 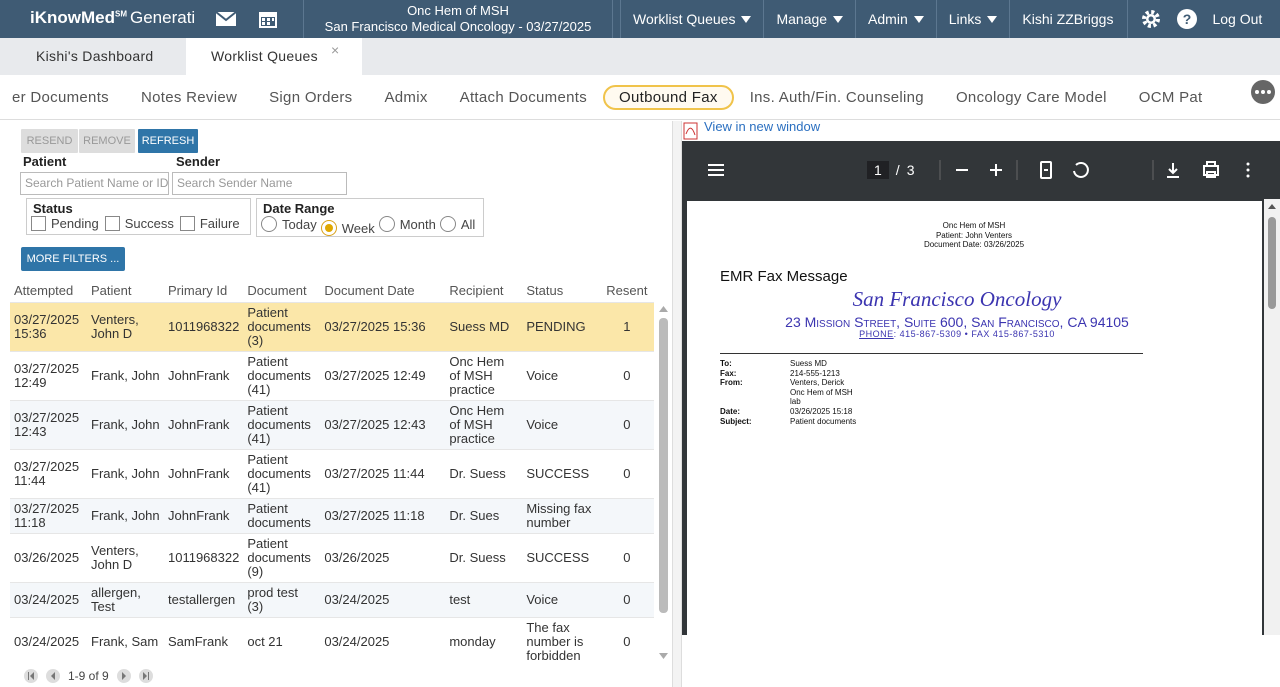 What do you see at coordinates (198, 161) in the screenshot?
I see `label: Sender` at bounding box center [198, 161].